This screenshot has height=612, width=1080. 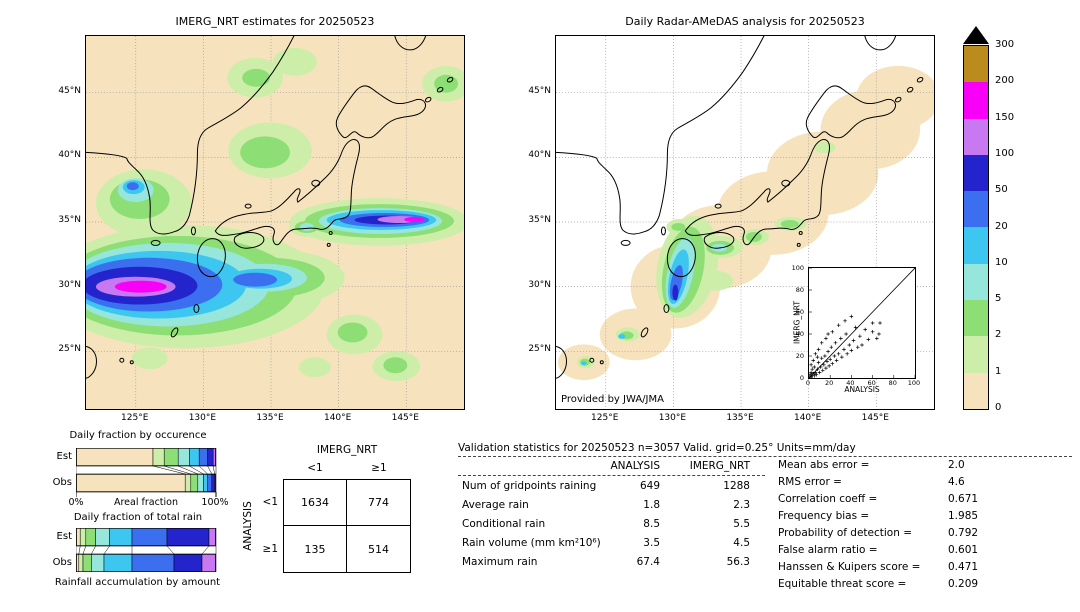 What do you see at coordinates (611, 475) in the screenshot?
I see `stats-divider-header` at bounding box center [611, 475].